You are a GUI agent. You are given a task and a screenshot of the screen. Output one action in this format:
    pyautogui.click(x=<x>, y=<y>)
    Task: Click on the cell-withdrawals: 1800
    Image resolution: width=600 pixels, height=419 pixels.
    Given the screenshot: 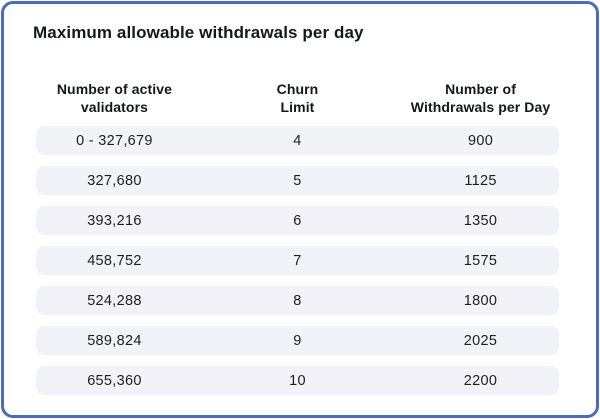 What is the action you would take?
    pyautogui.click(x=480, y=300)
    